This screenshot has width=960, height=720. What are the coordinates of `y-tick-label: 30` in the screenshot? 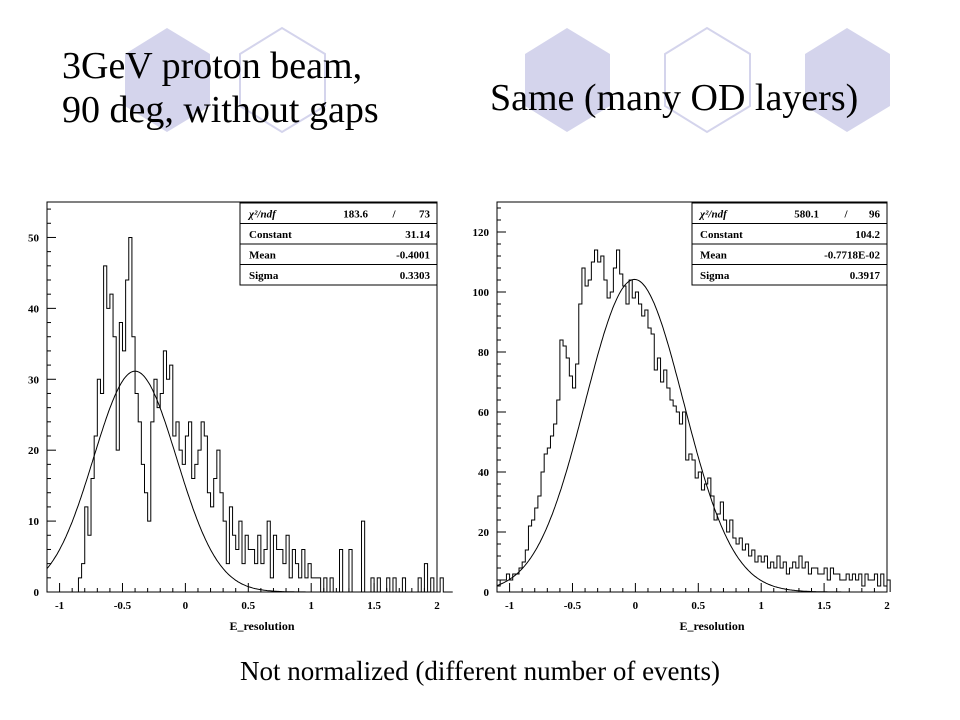 It's located at (34, 380).